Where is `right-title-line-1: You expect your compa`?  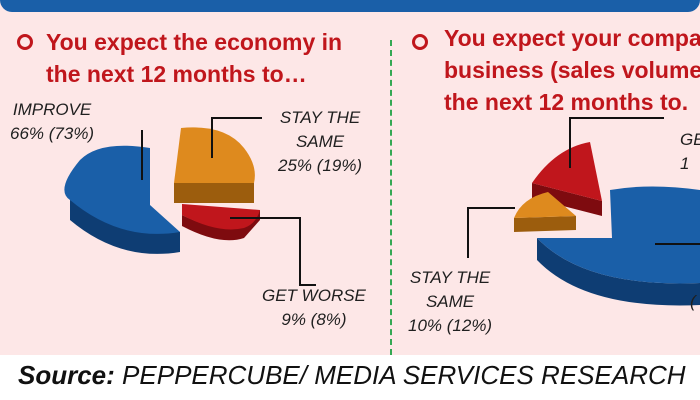 right-title-line-1: You expect your compa is located at coordinates (572, 38).